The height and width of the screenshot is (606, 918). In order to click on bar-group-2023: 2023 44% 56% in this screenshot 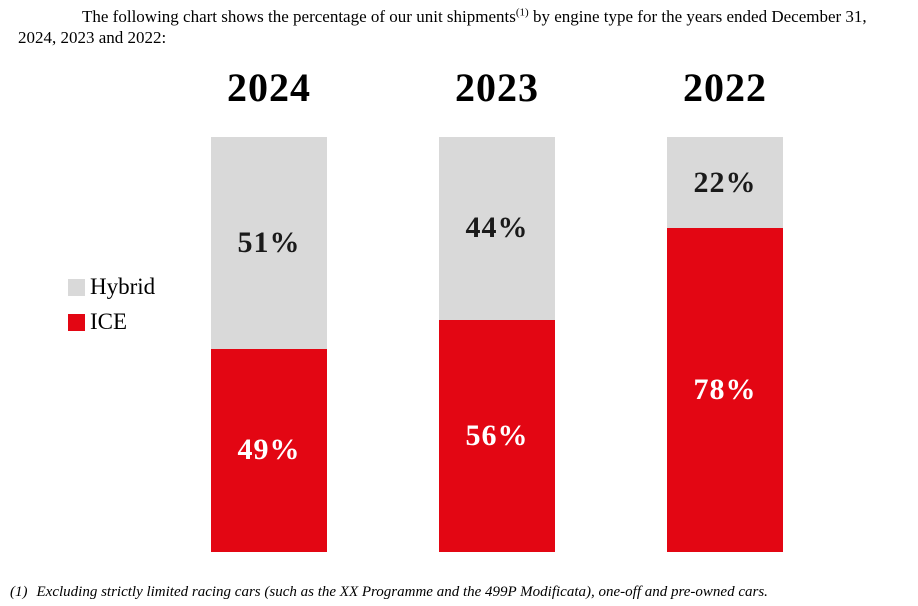, I will do `click(497, 309)`.